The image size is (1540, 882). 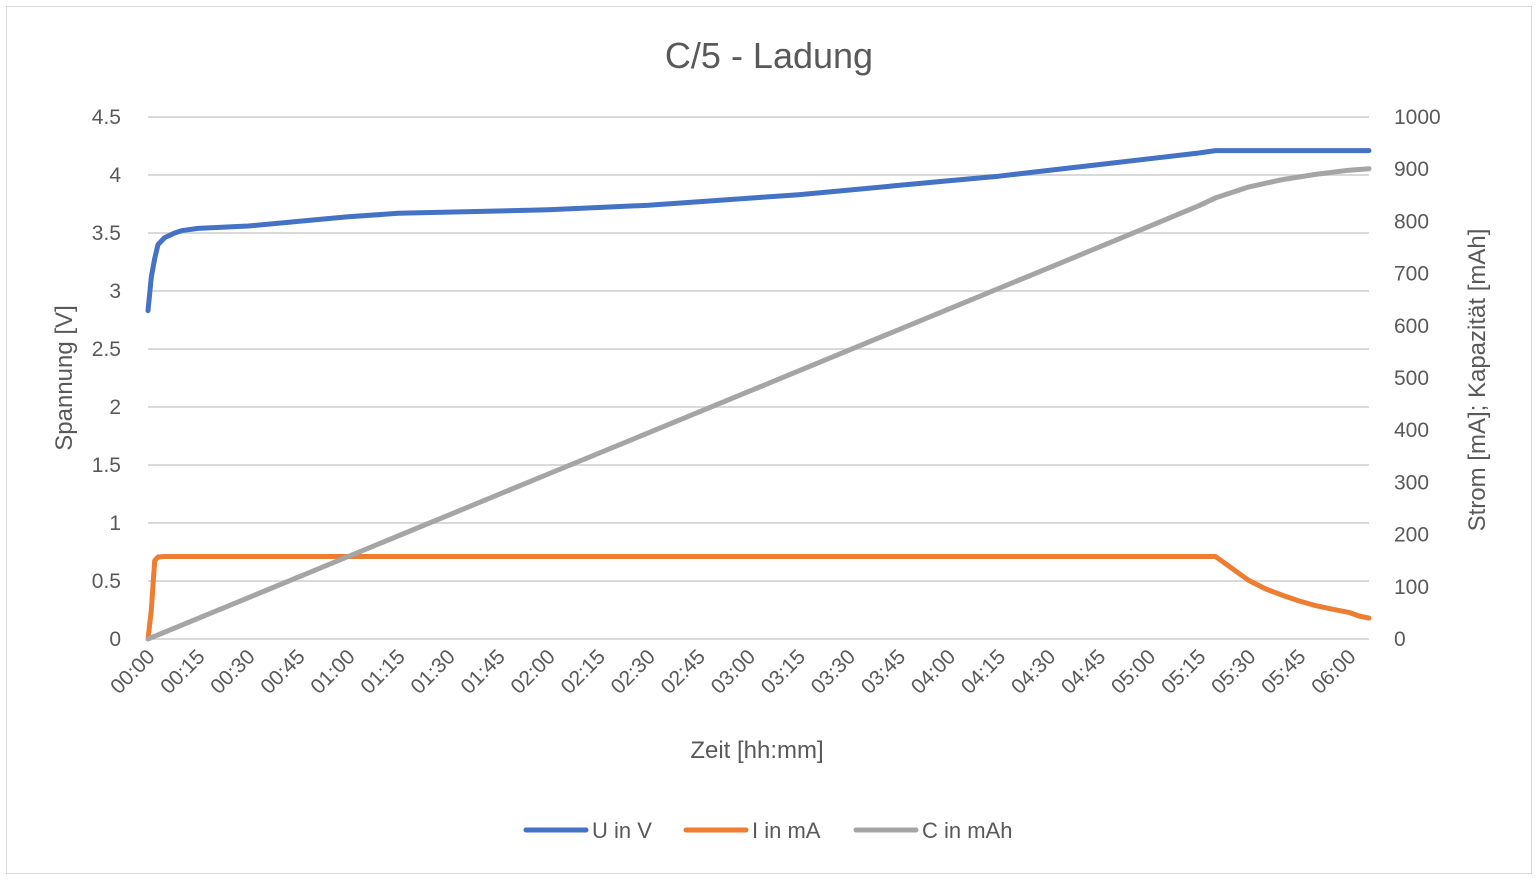 What do you see at coordinates (232, 671) in the screenshot?
I see `x-tick-label: 00:30` at bounding box center [232, 671].